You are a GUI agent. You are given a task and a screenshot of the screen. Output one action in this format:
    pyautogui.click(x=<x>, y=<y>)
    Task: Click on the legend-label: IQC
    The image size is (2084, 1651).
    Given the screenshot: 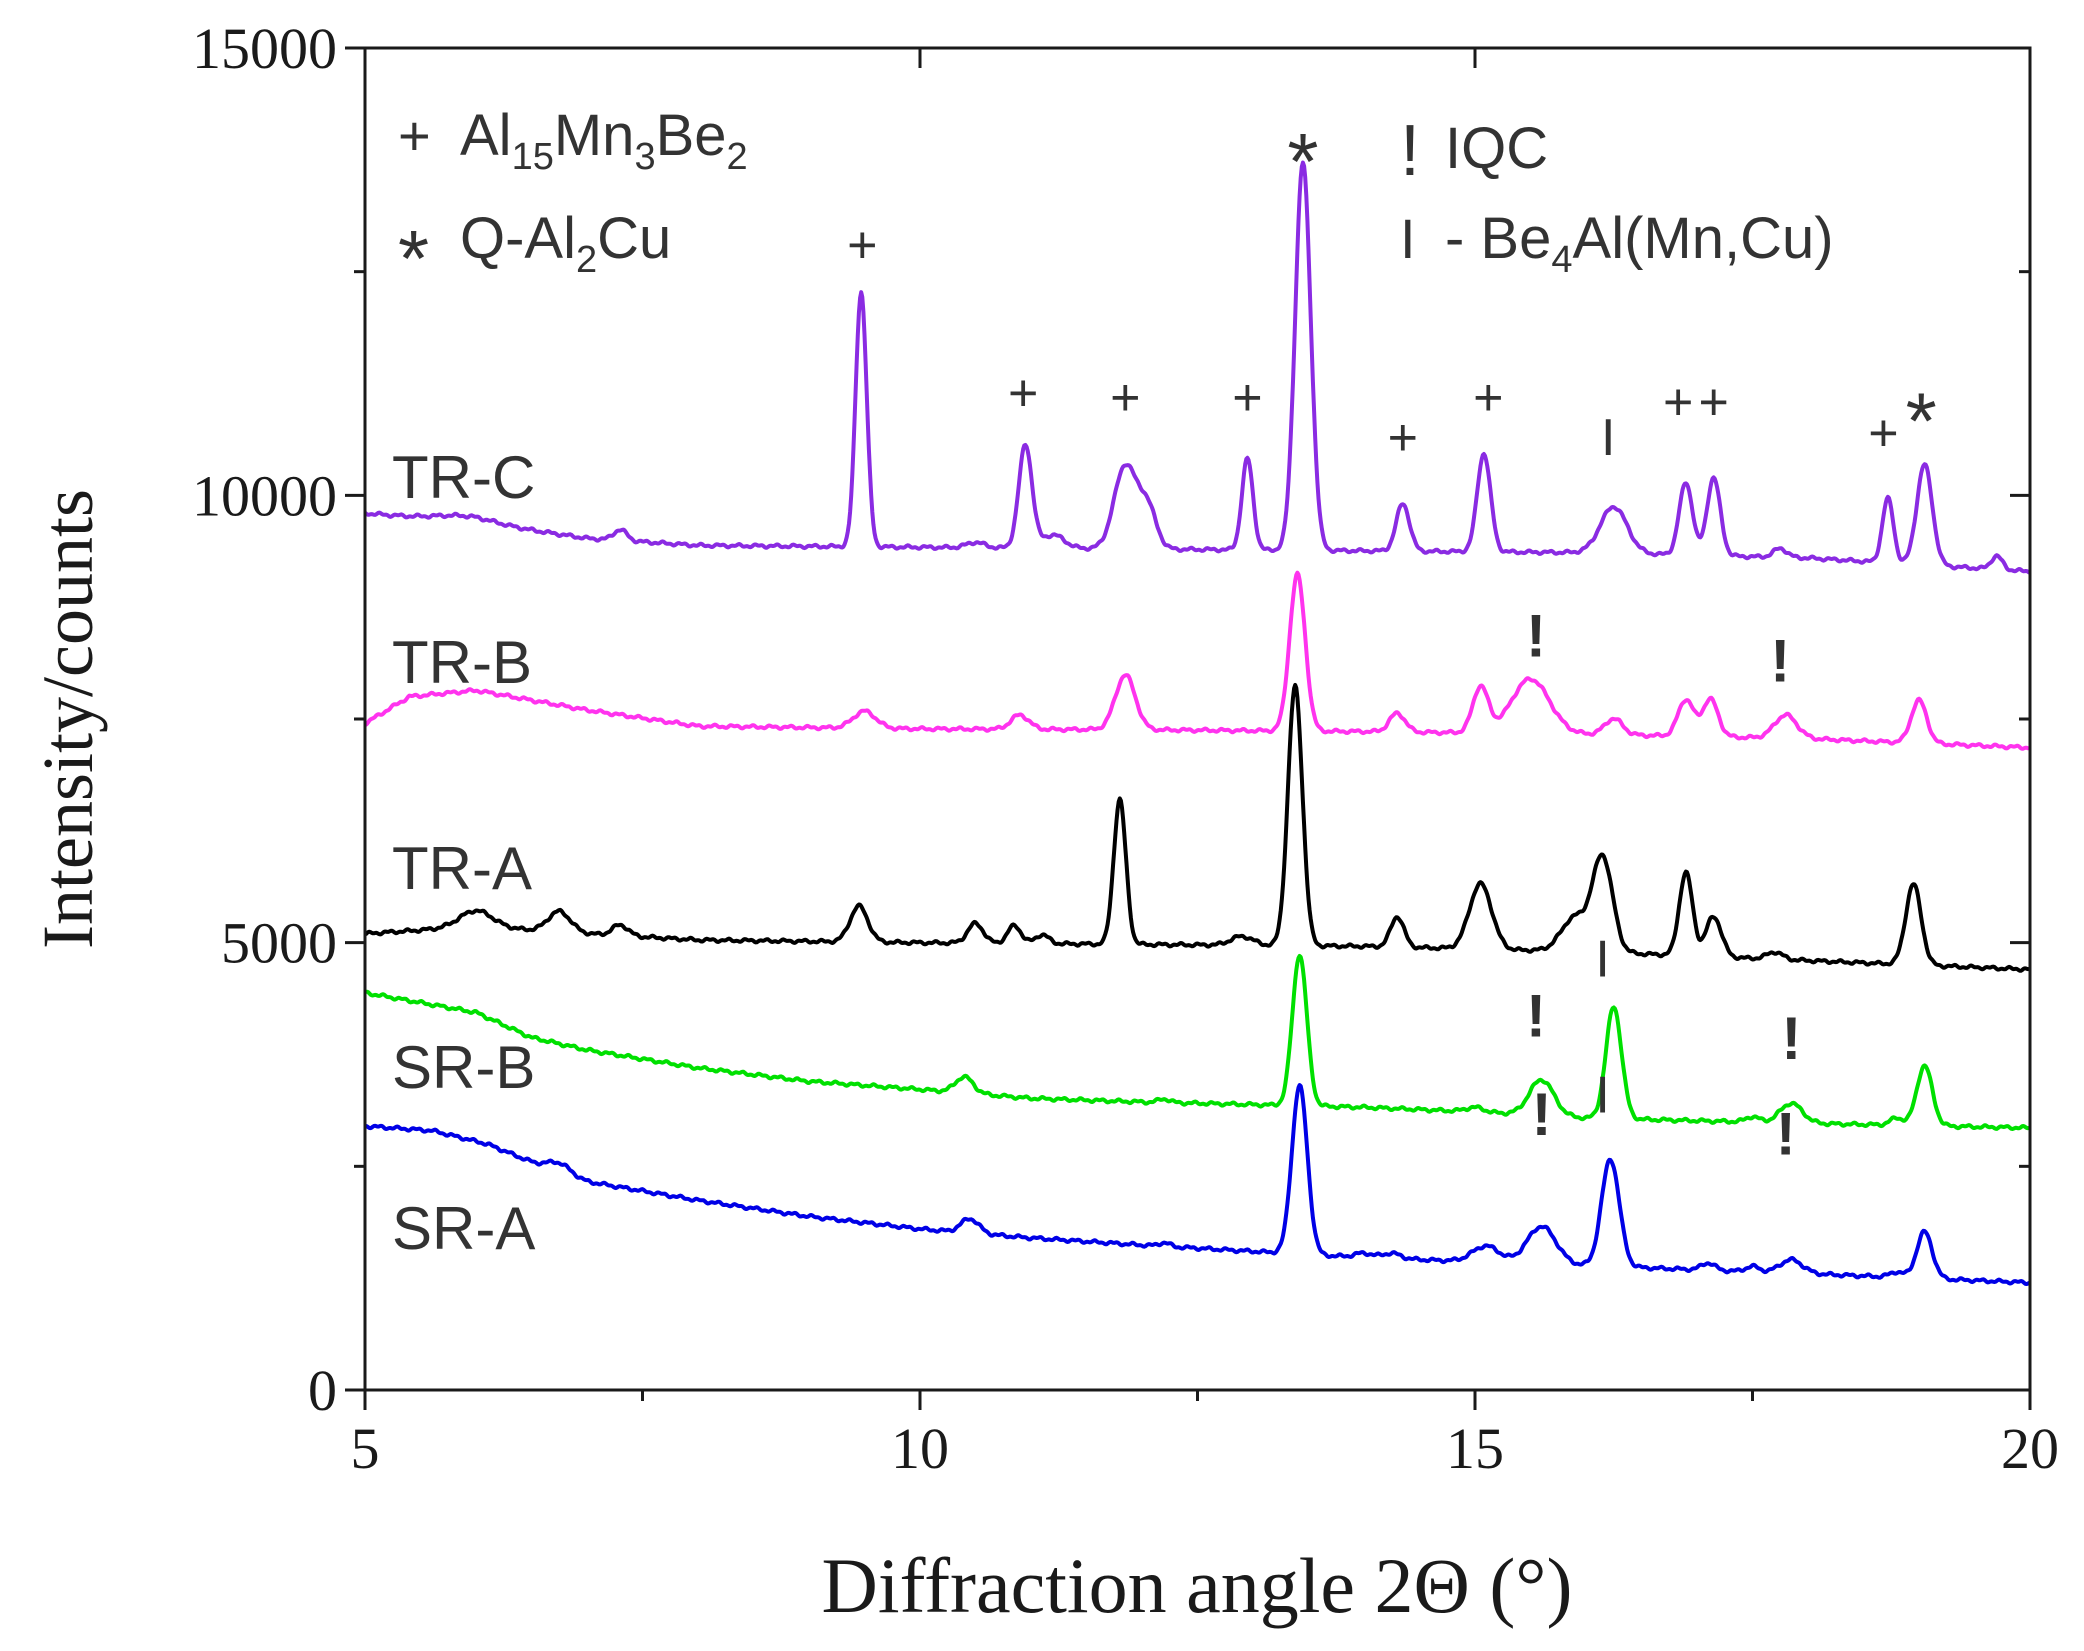 What is the action you would take?
    pyautogui.click(x=1496, y=148)
    